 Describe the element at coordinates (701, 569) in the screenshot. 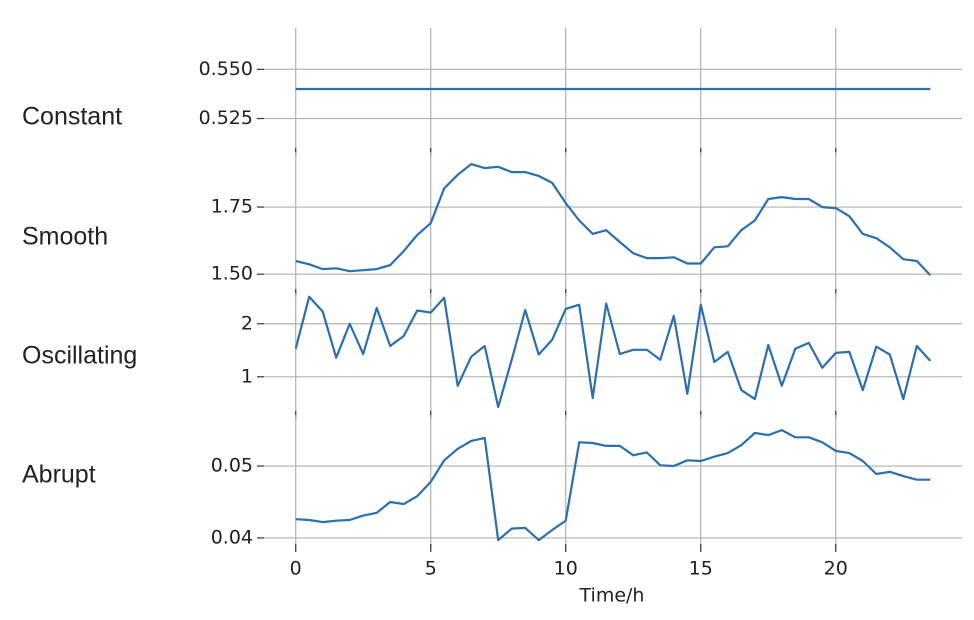

I see `x-tick-label: 15` at that location.